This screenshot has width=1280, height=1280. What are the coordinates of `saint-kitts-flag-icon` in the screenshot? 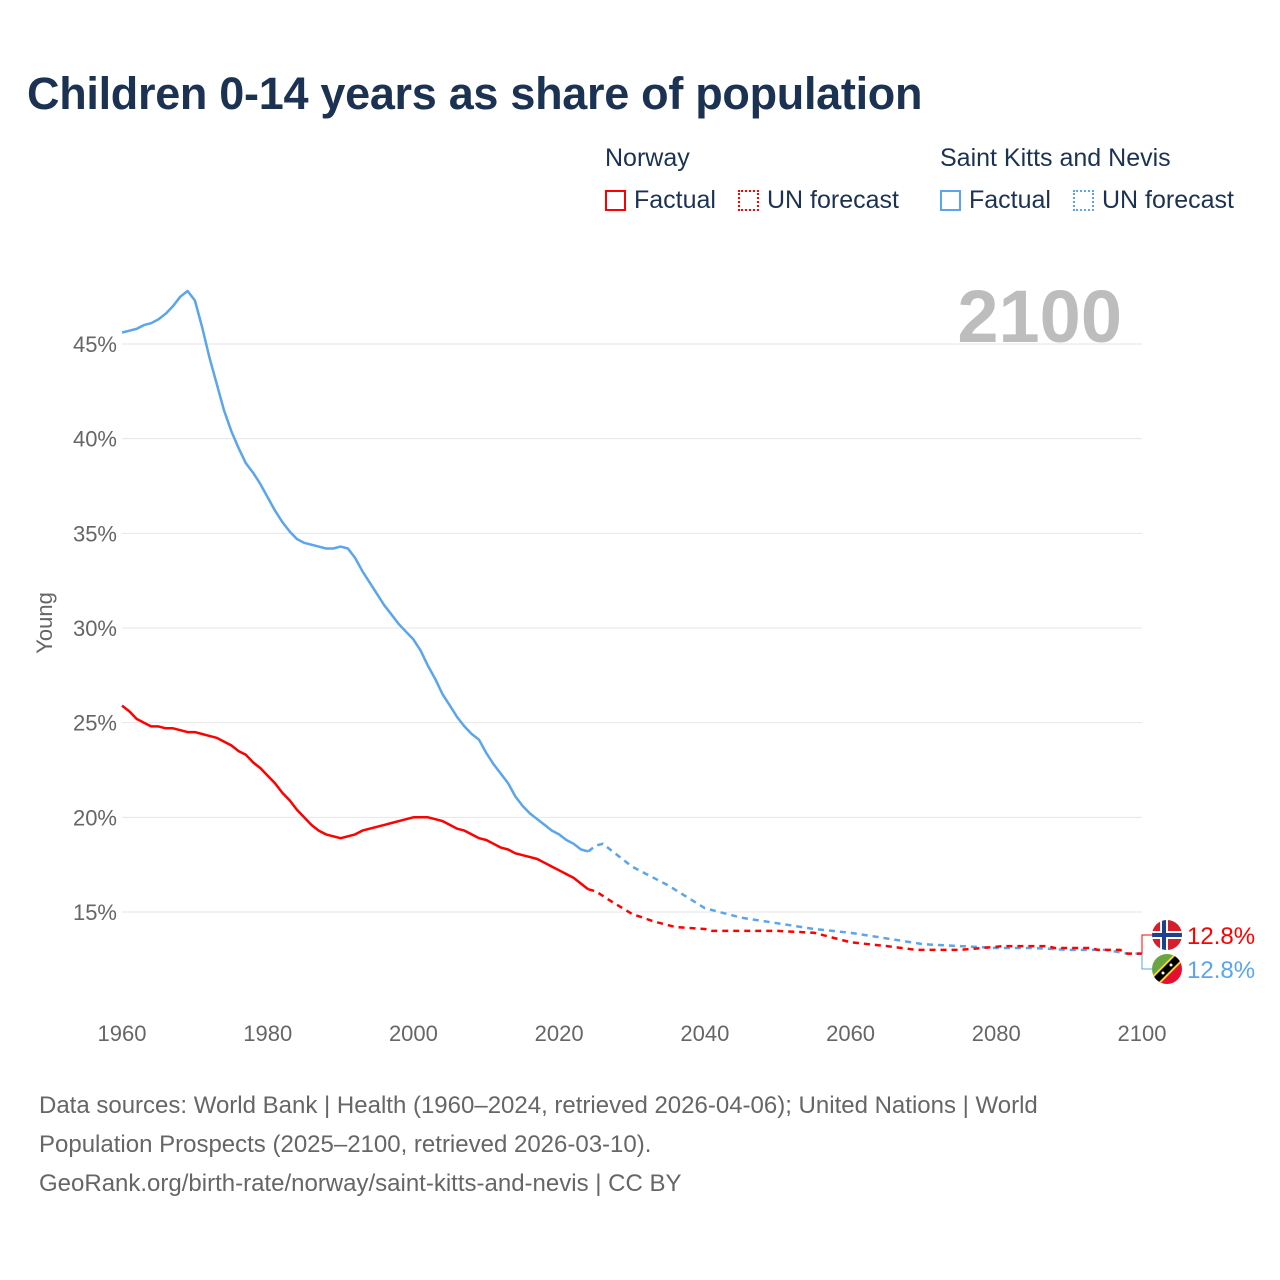 It's located at (1167, 969).